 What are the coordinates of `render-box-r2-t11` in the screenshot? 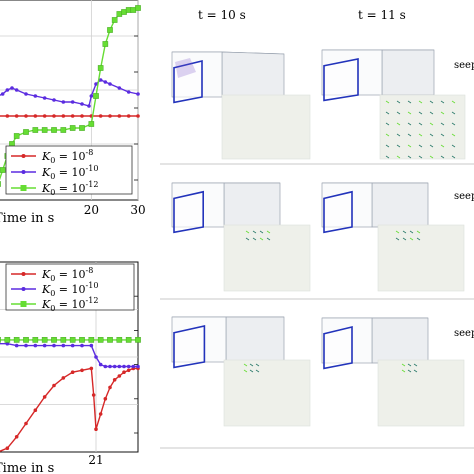 It's located at (375, 208).